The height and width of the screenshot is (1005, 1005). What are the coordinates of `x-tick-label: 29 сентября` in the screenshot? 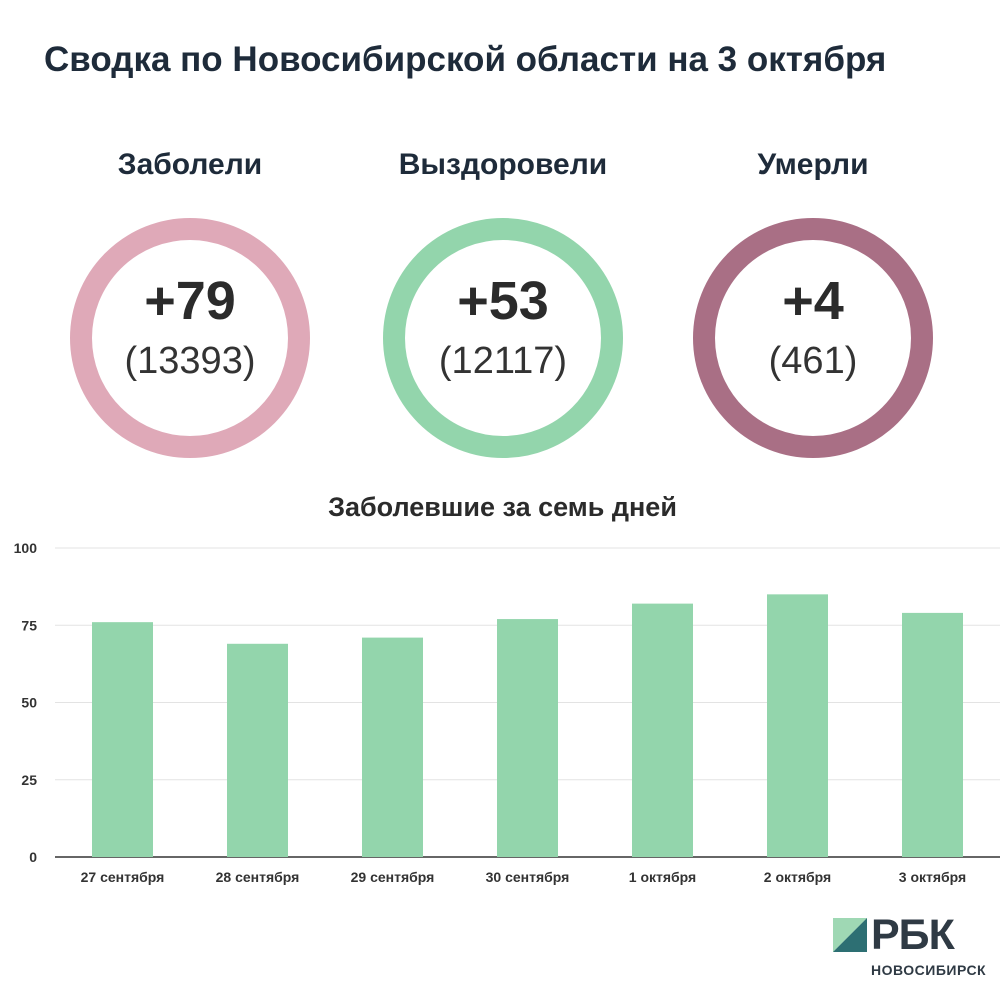 It's located at (393, 877).